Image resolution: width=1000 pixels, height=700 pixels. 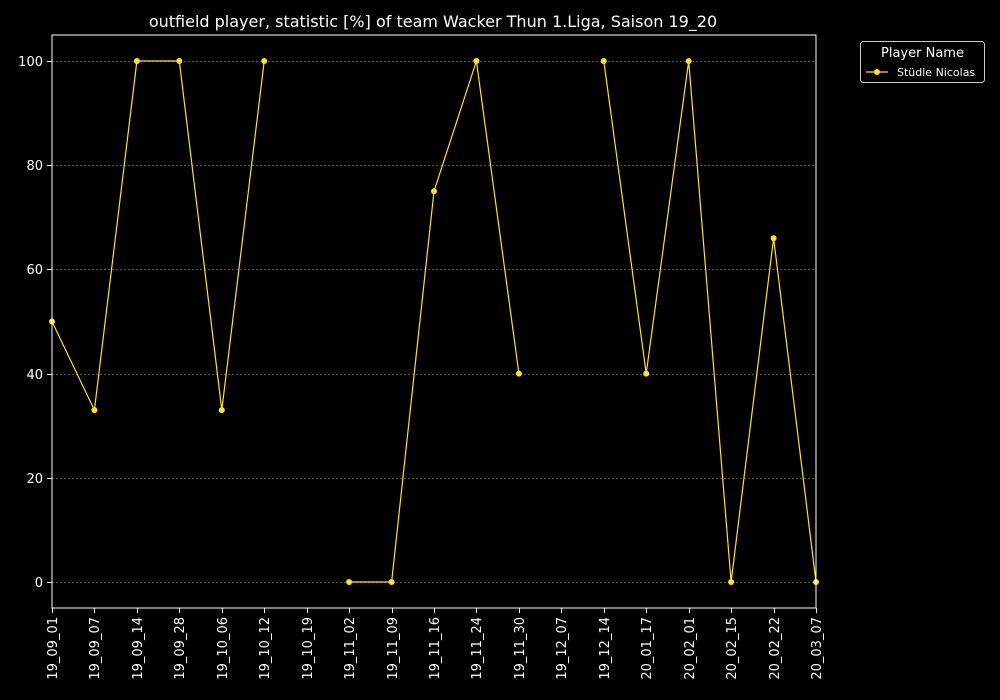 I want to click on x-tick-label: 19_12_07, so click(x=562, y=648).